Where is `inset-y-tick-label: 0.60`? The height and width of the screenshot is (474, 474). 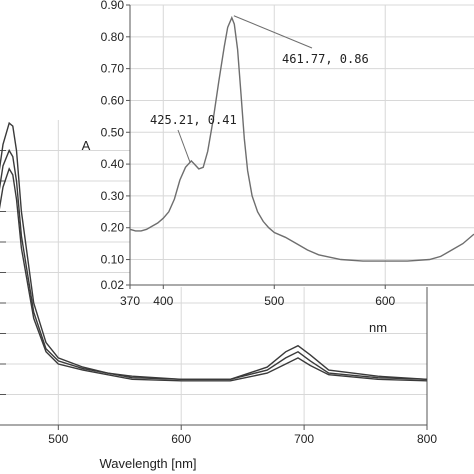
inset-y-tick-label: 0.60 is located at coordinates (113, 100).